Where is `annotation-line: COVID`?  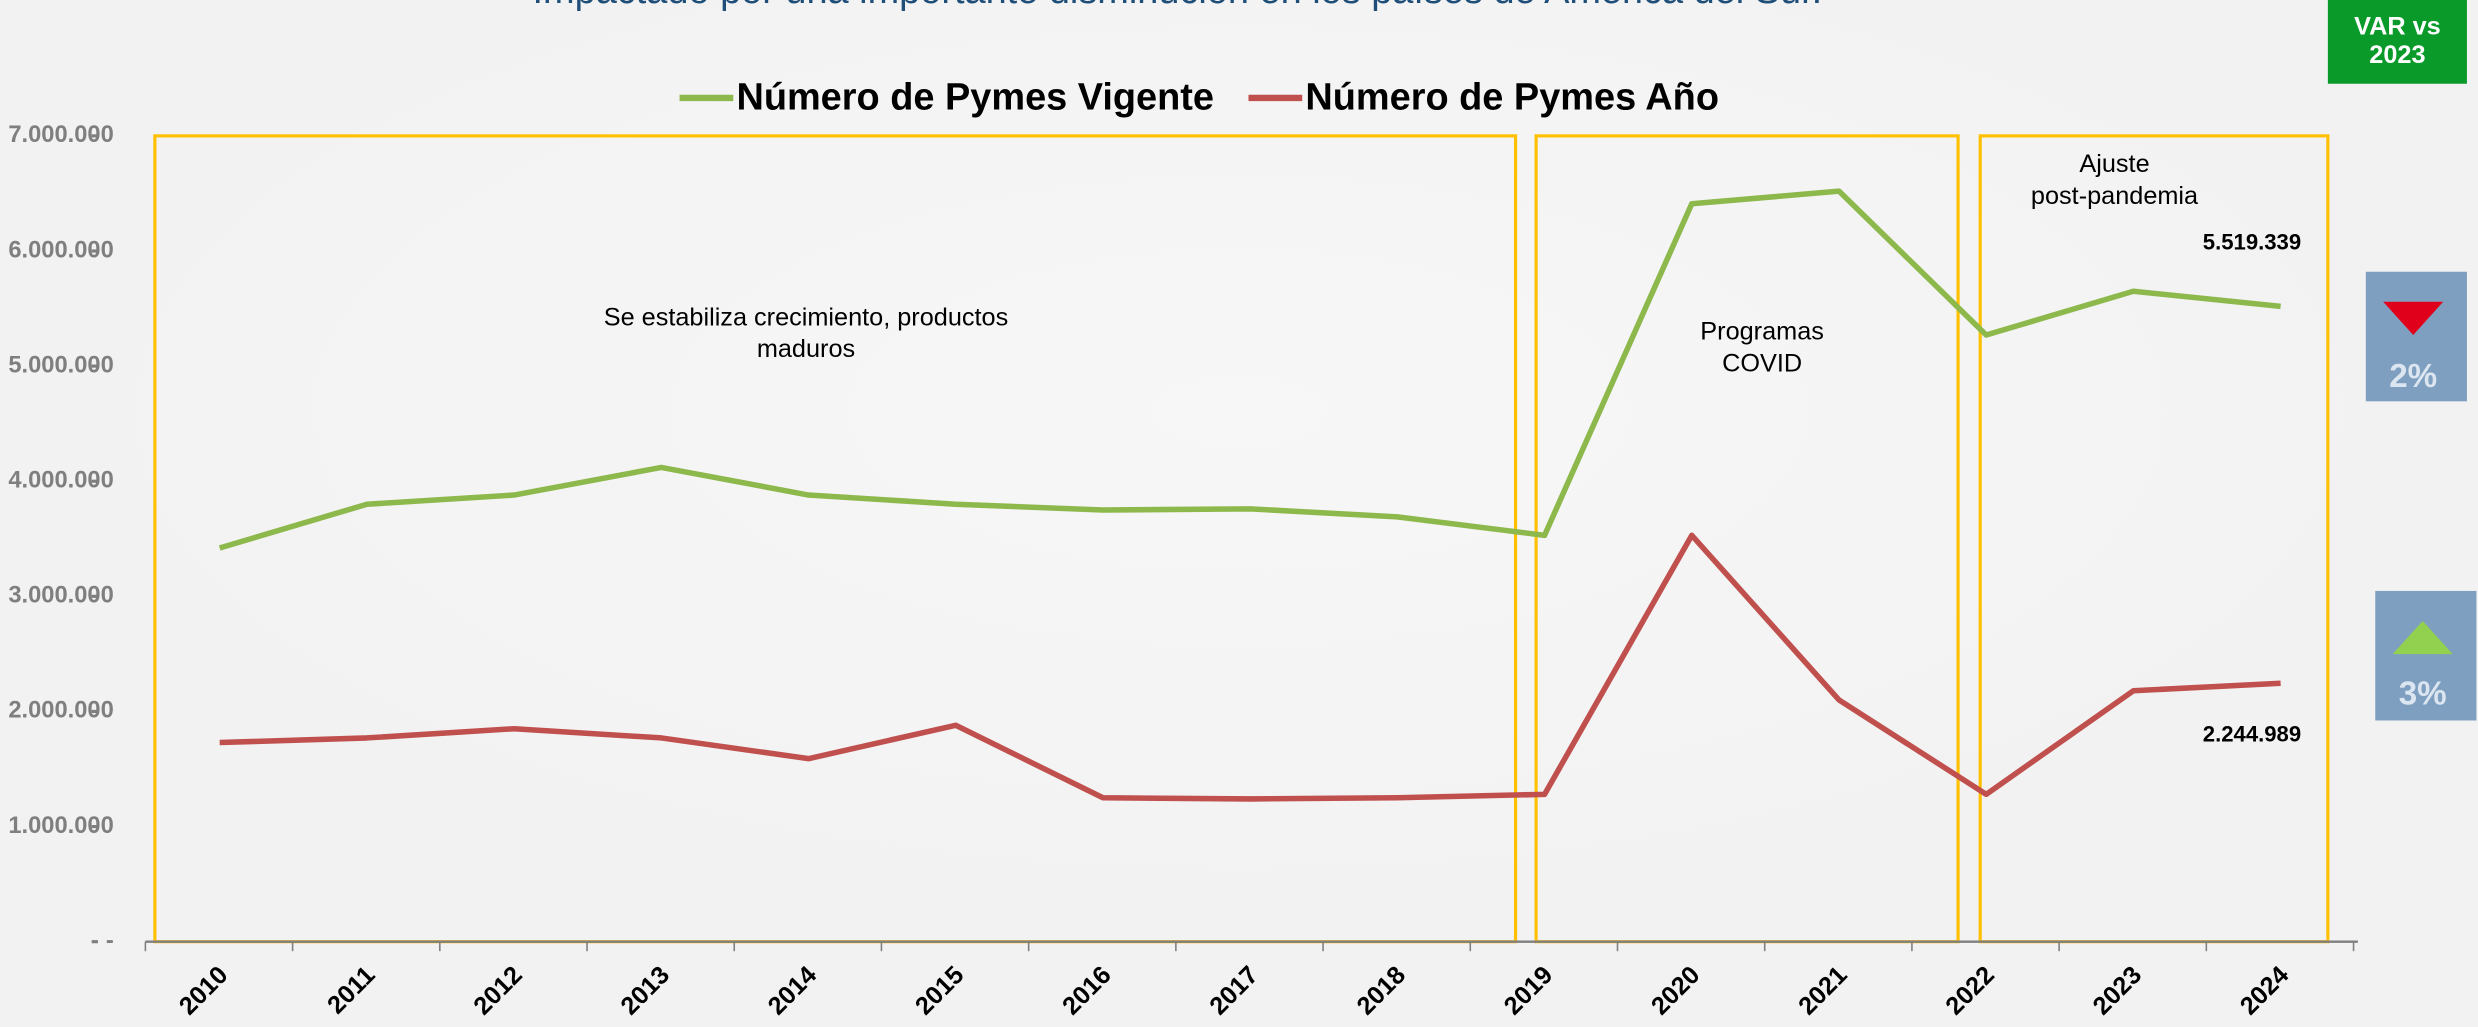
annotation-line: COVID is located at coordinates (1762, 363).